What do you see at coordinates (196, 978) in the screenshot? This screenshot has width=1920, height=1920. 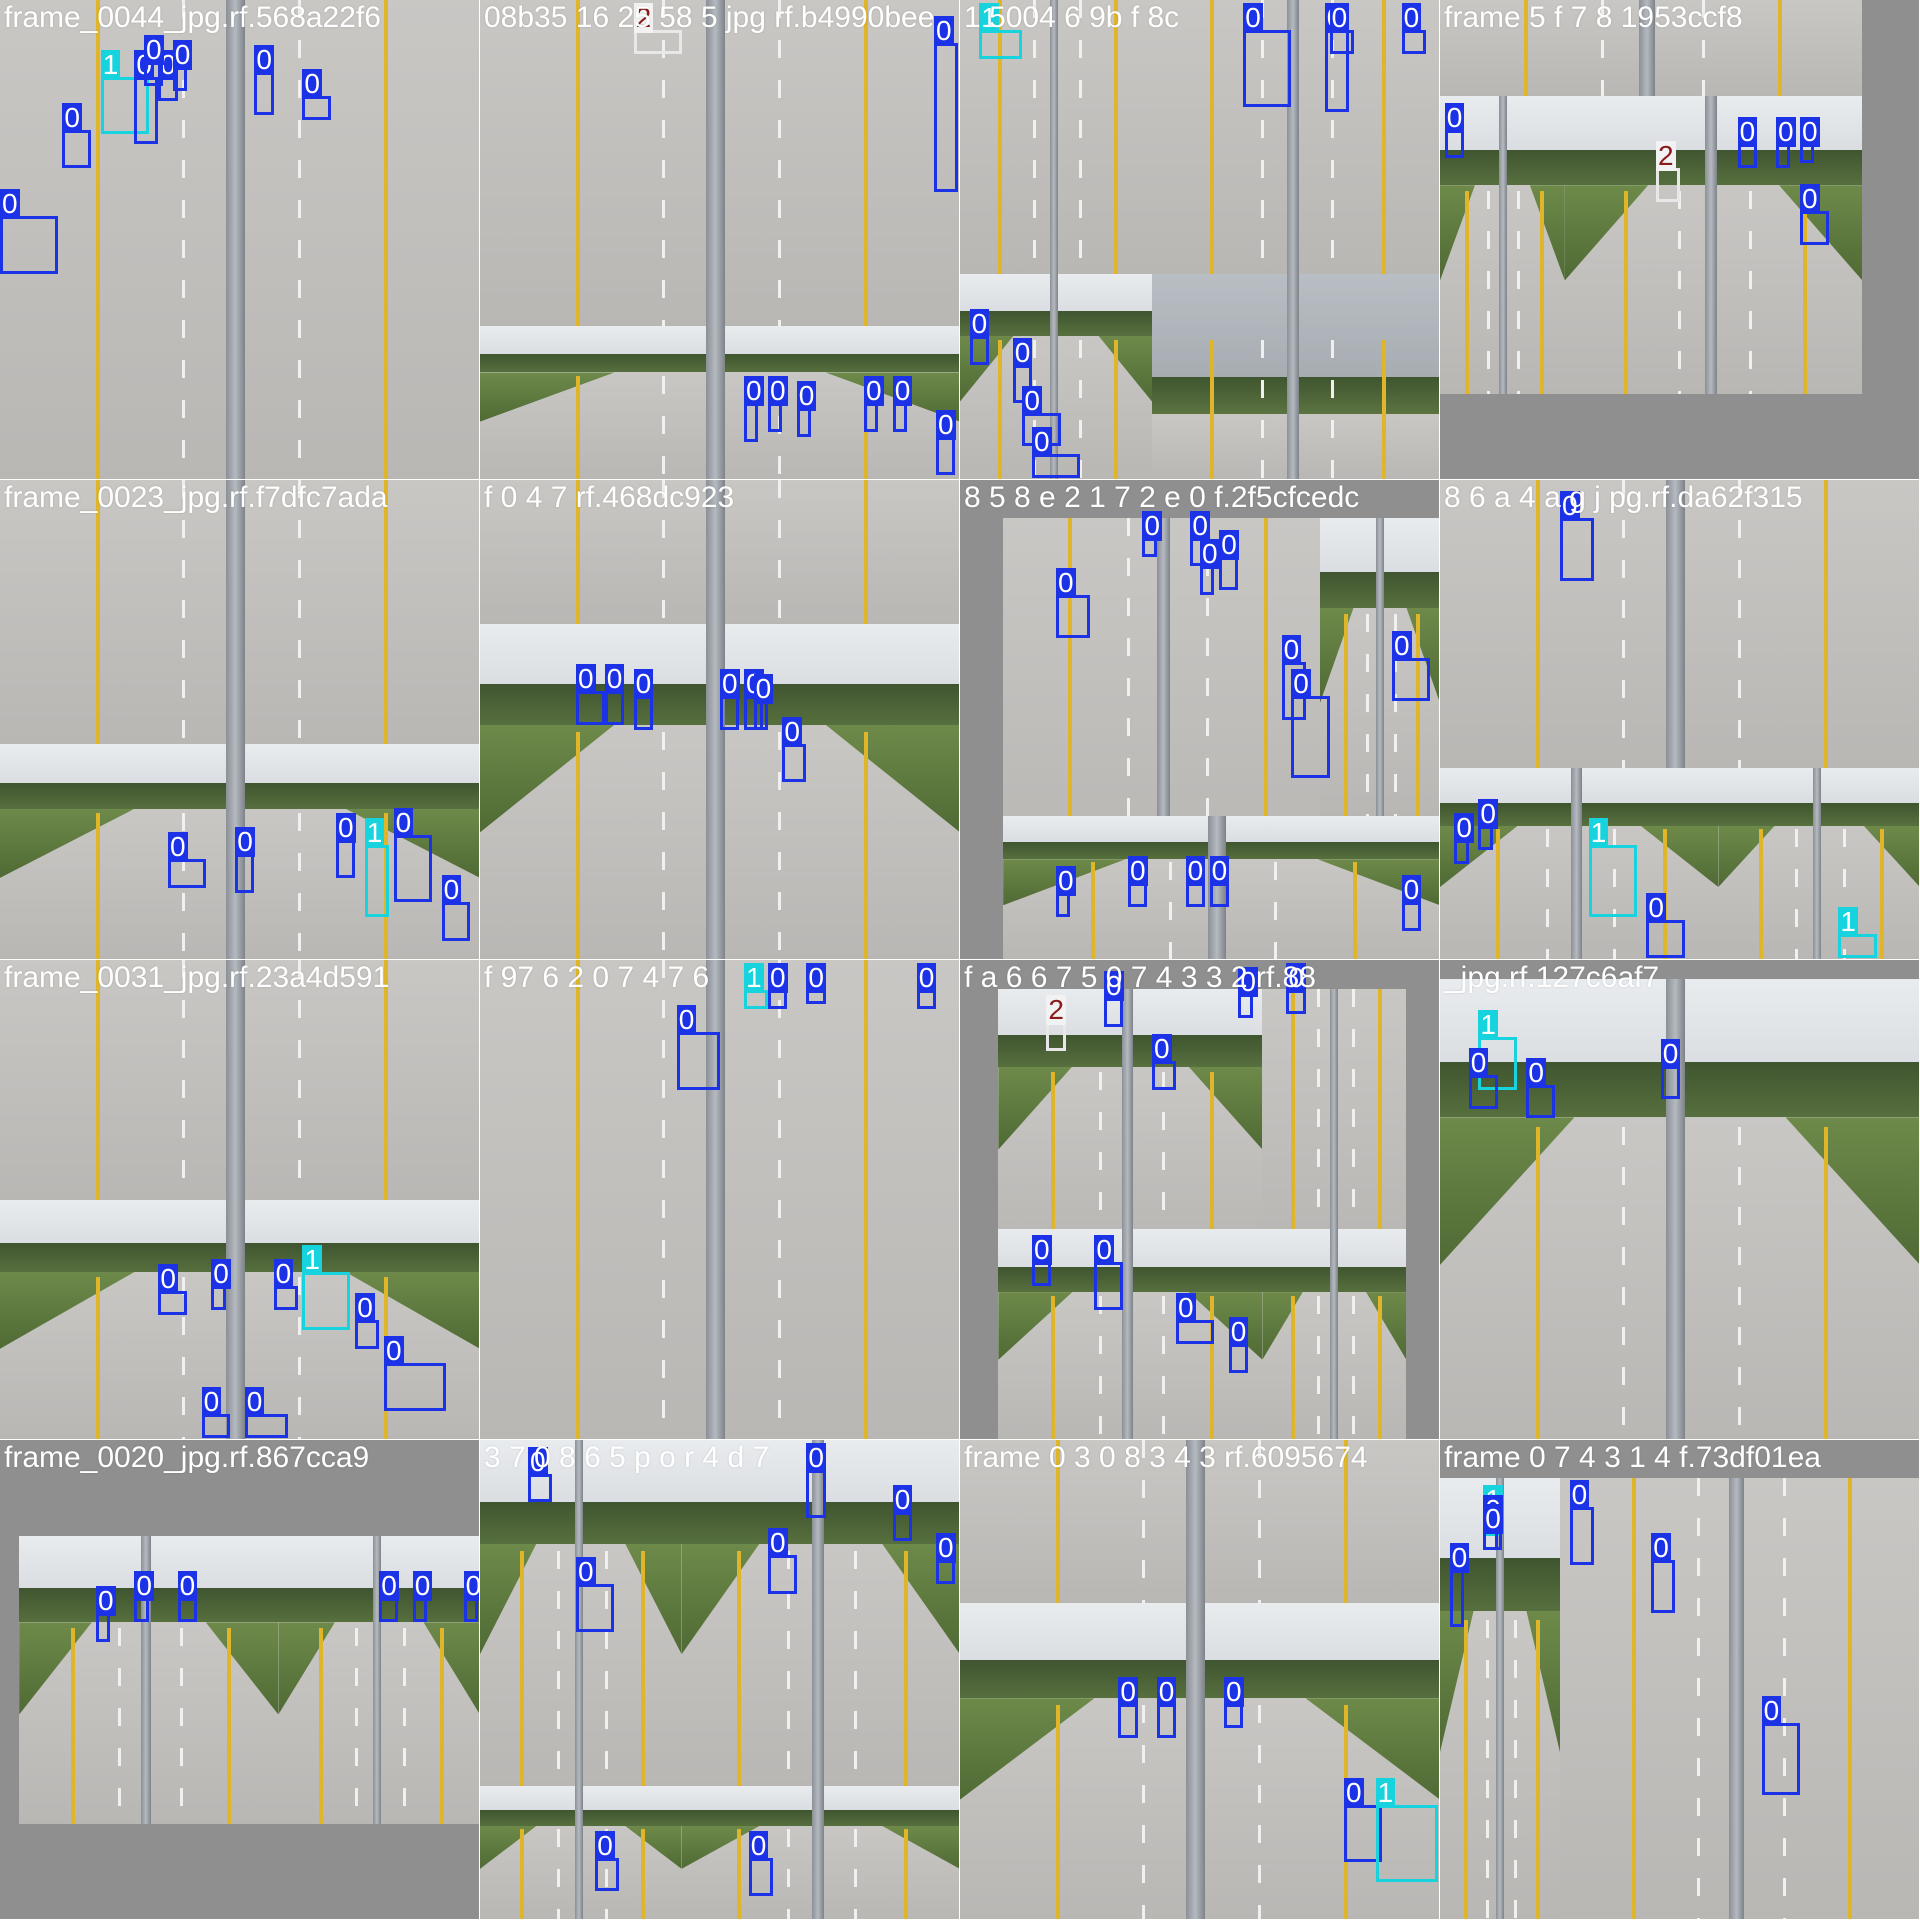 I see `tile-filename-label: frame_0031_jpg.rf.23a4d591` at bounding box center [196, 978].